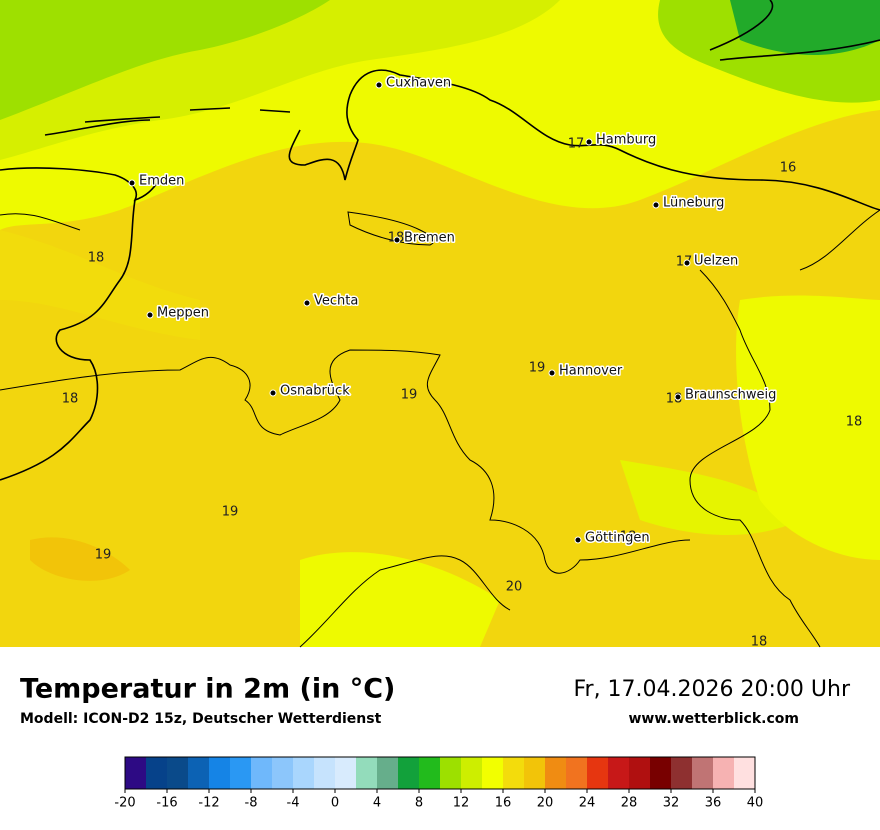  I want to click on city-label: Osnabrück, so click(315, 391).